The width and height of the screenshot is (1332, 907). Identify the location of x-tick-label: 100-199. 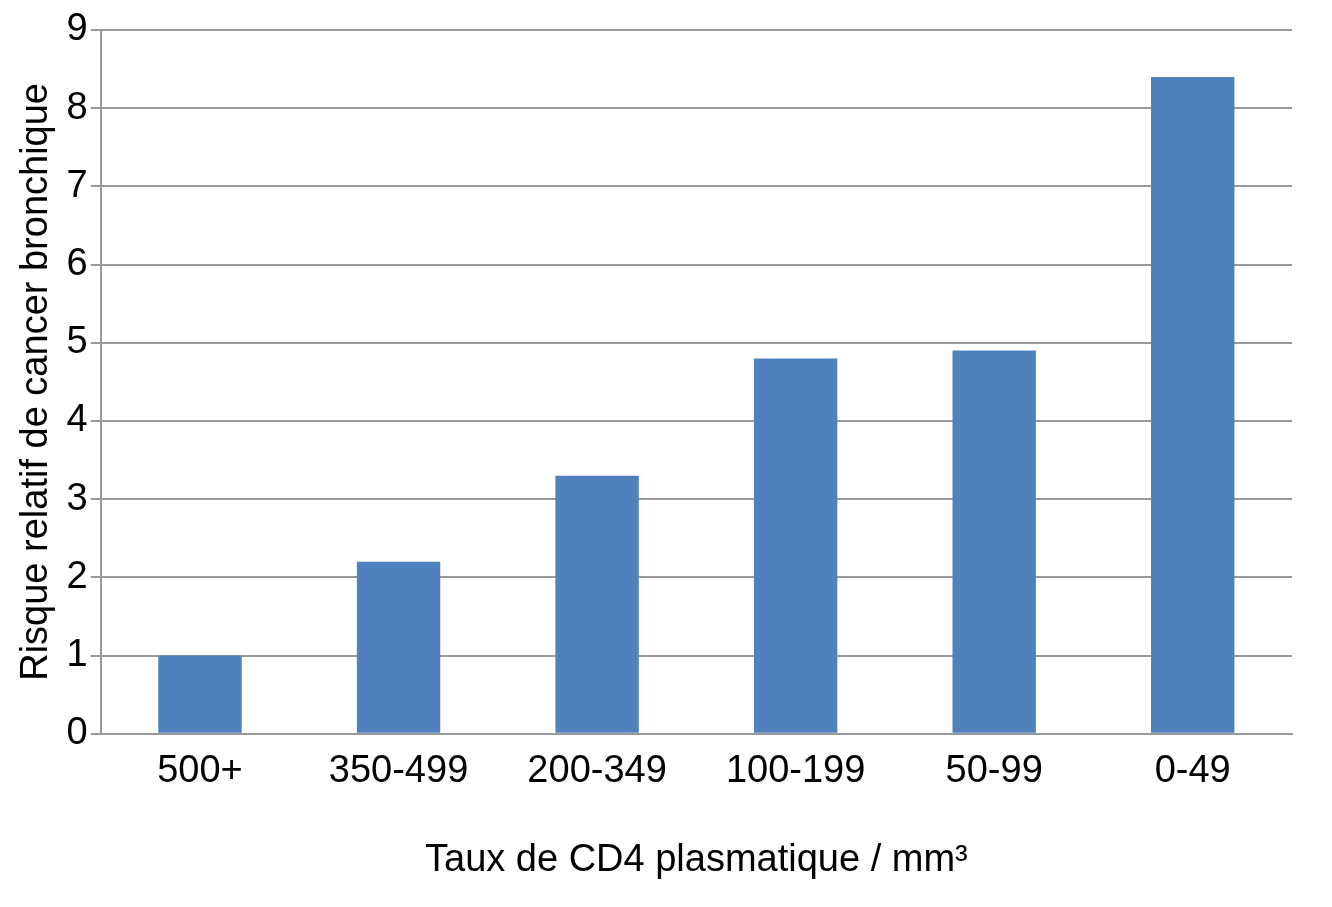
(795, 769).